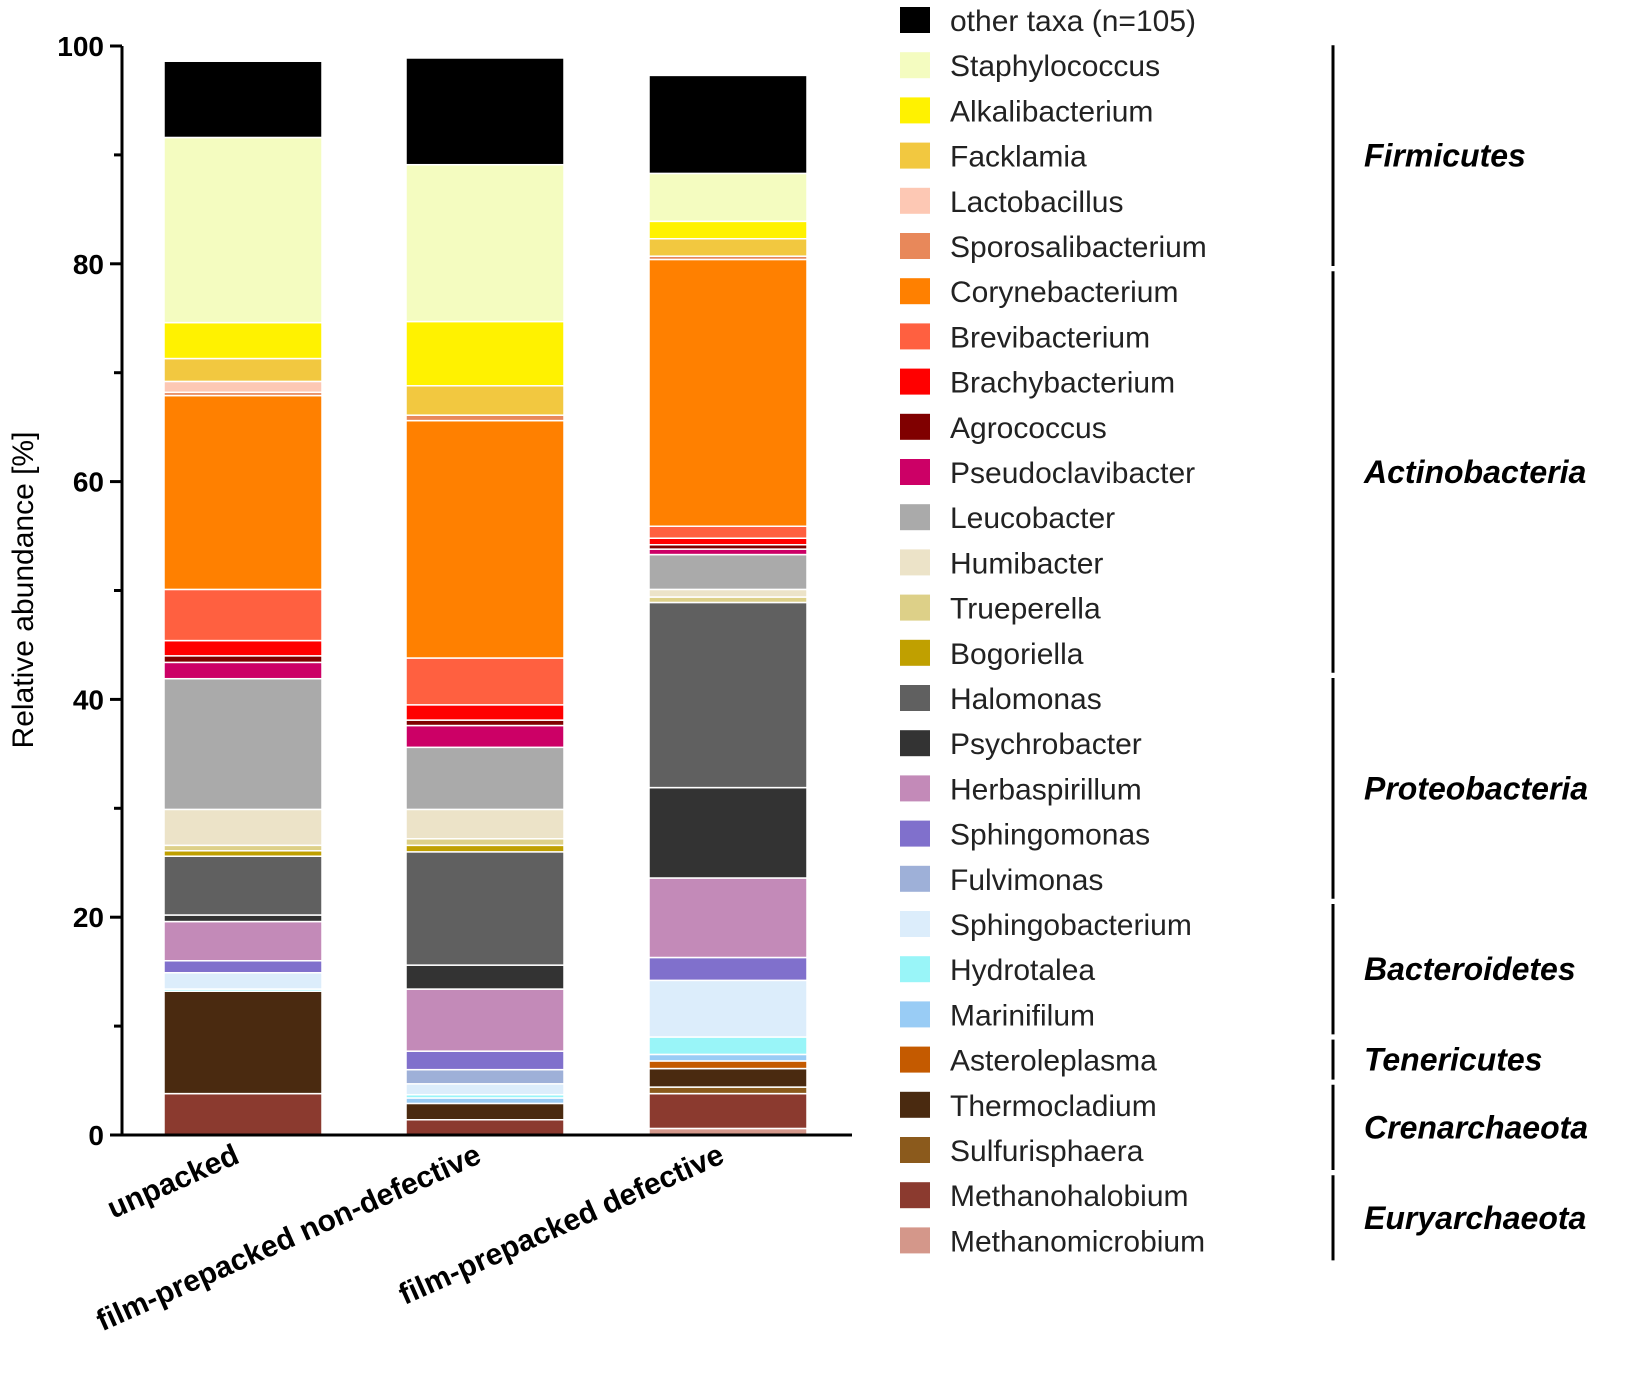  Describe the element at coordinates (915, 1014) in the screenshot. I see `legend-swatch-marinifilum` at that location.